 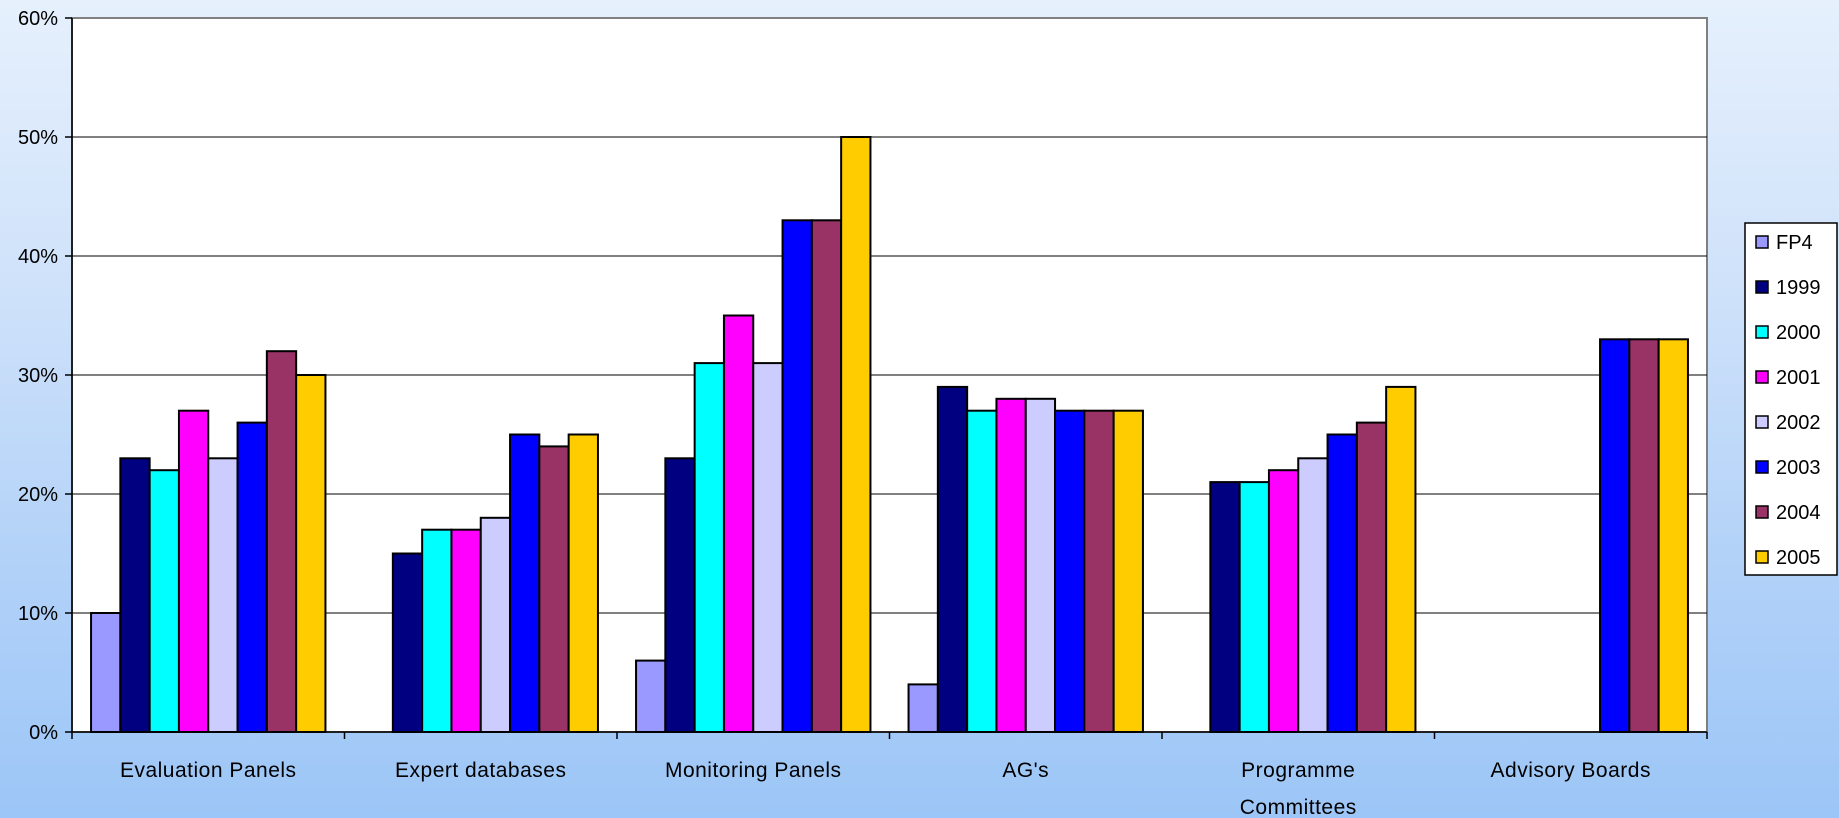 I want to click on x-category-label: Evaluation Panels, so click(x=208, y=770).